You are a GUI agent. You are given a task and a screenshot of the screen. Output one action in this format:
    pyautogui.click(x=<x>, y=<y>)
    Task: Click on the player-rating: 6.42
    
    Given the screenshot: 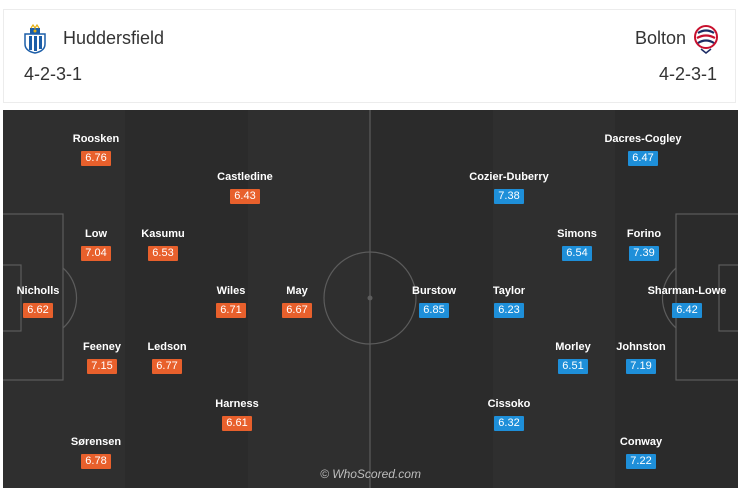 What is the action you would take?
    pyautogui.click(x=687, y=310)
    